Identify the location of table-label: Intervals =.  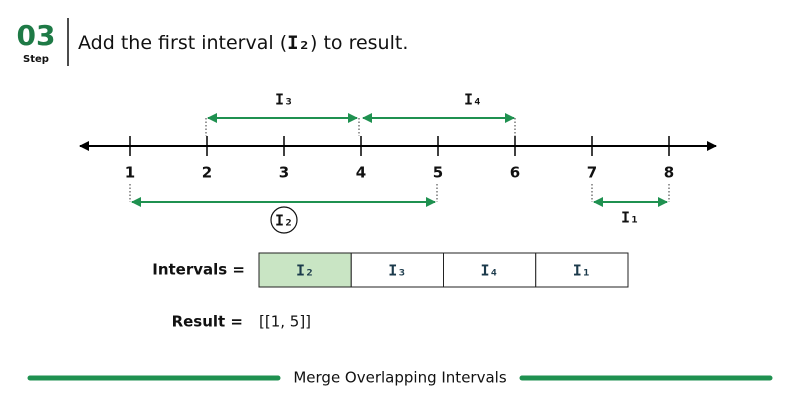
(198, 270).